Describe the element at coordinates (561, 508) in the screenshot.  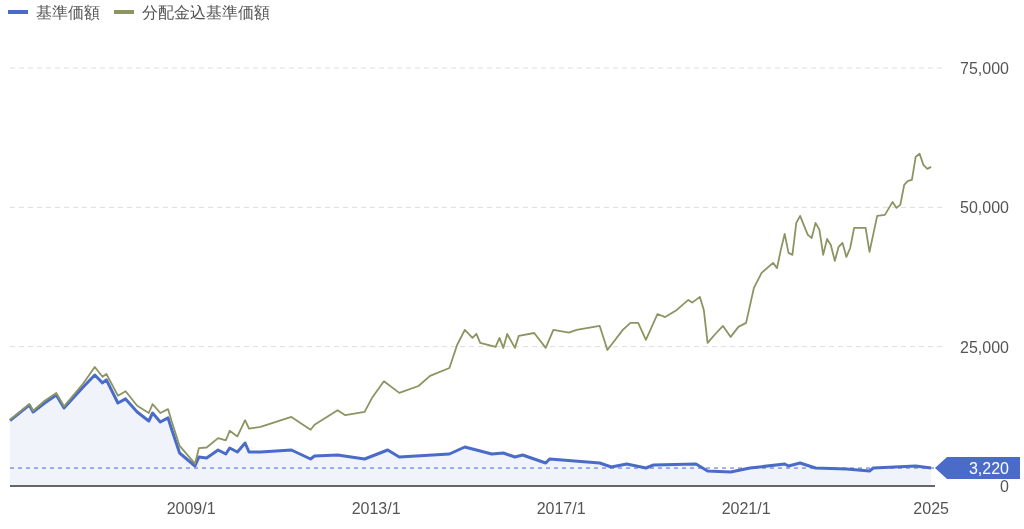
I see `x-tick-label: 2017/1` at that location.